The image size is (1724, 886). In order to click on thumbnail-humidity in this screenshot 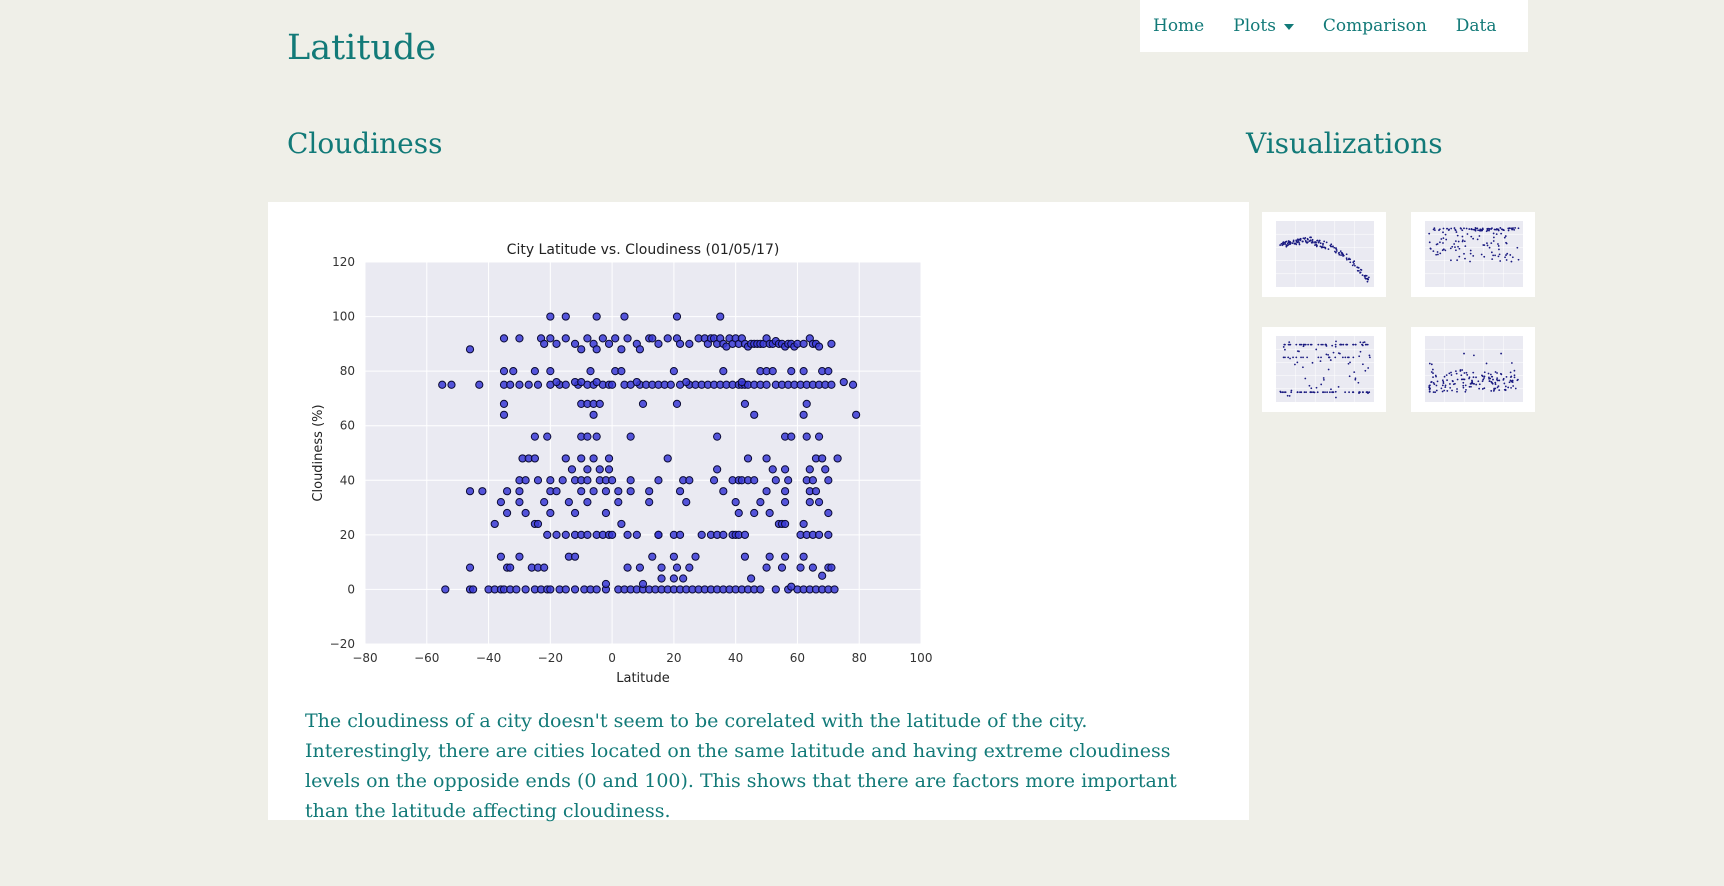, I will do `click(1473, 254)`.